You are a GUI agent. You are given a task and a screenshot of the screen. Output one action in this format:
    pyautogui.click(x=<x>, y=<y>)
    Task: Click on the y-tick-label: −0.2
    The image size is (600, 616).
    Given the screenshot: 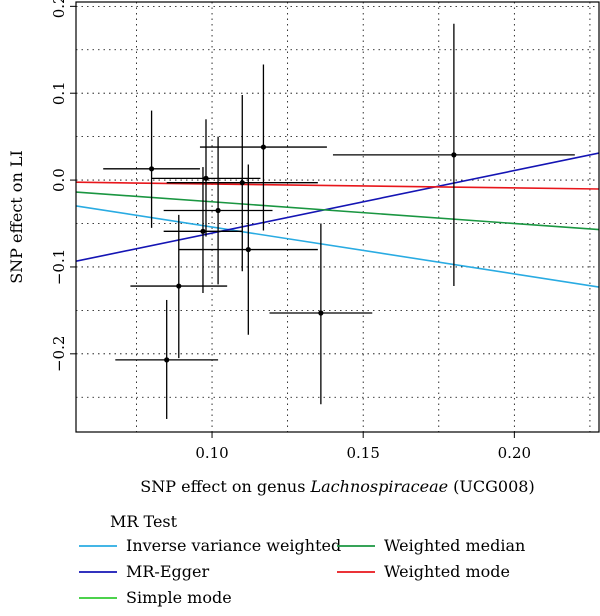 What is the action you would take?
    pyautogui.click(x=59, y=354)
    